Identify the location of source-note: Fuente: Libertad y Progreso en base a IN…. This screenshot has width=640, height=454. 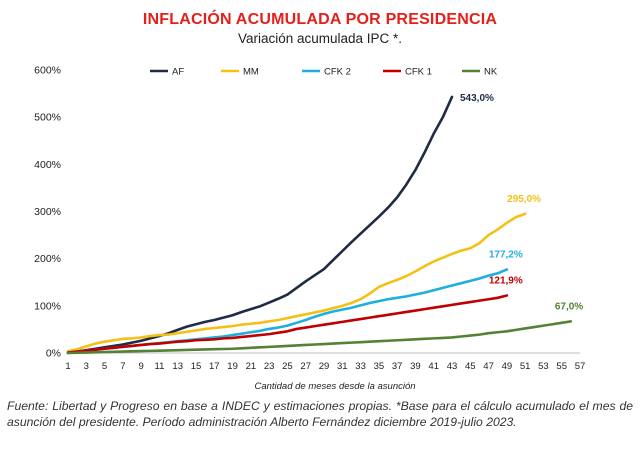
(320, 414).